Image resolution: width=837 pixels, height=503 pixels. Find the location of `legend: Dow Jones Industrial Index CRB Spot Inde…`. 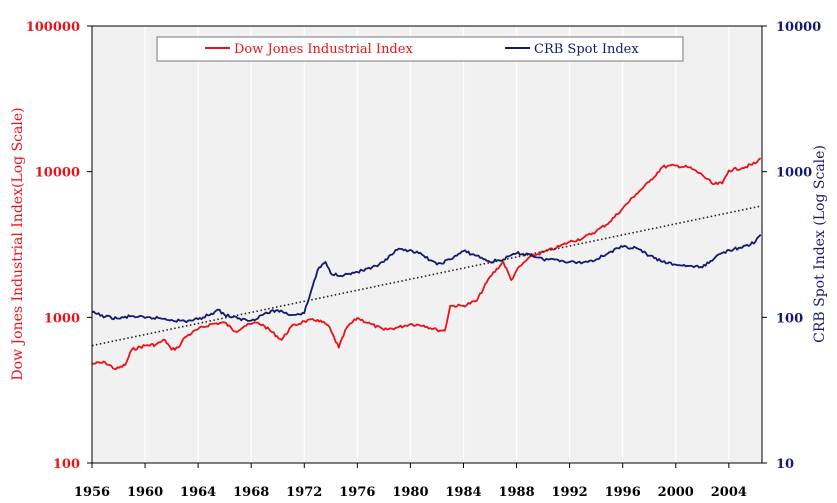

legend: Dow Jones Industrial Index CRB Spot Inde… is located at coordinates (420, 49).